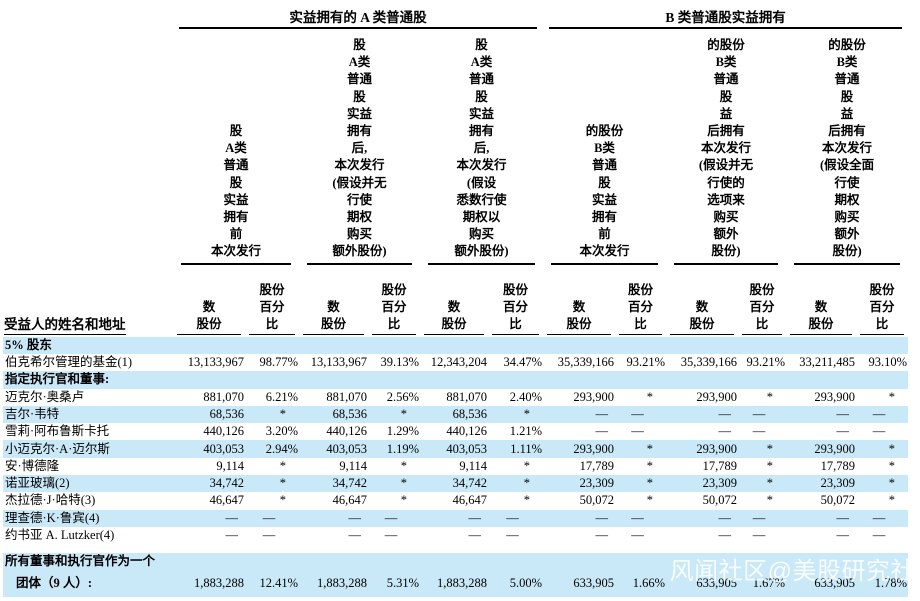  I want to click on data-cell: 50,072, so click(597, 500).